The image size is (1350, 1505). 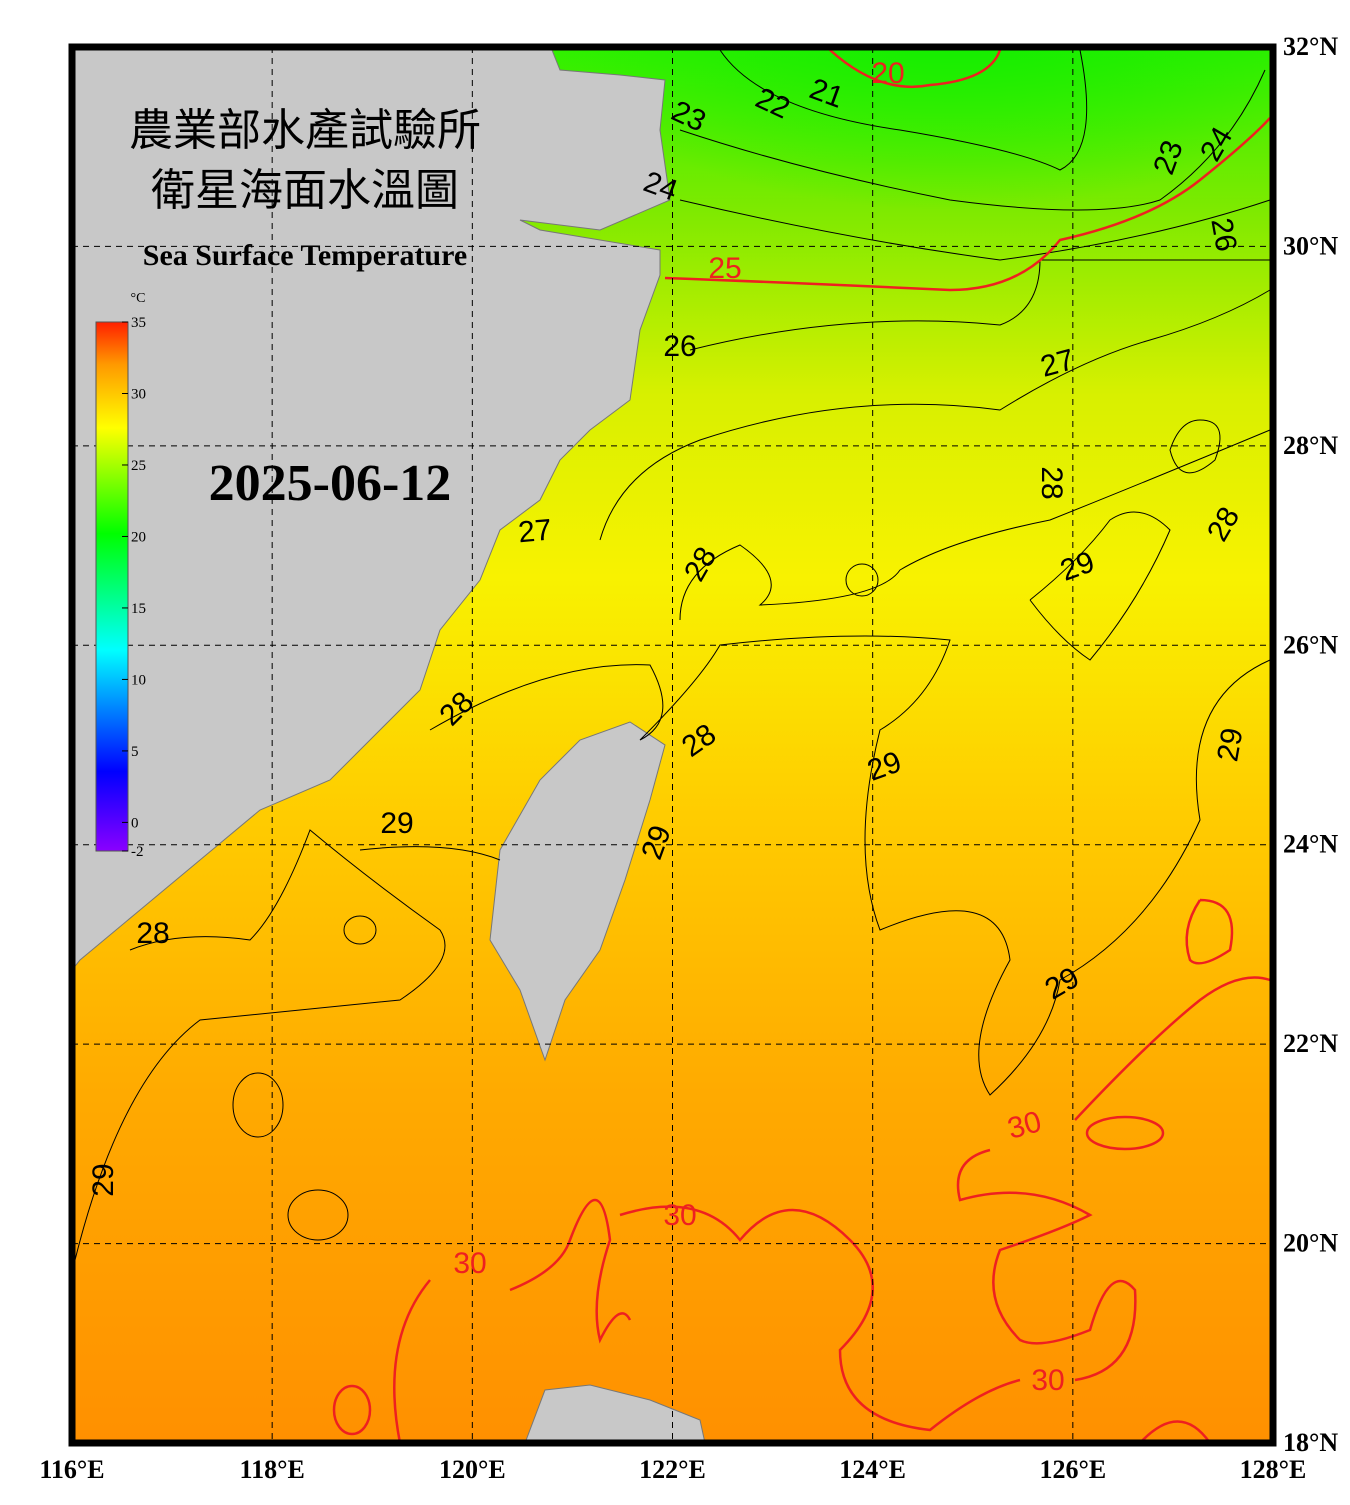 I want to click on date: 2025-06-12, so click(x=330, y=483).